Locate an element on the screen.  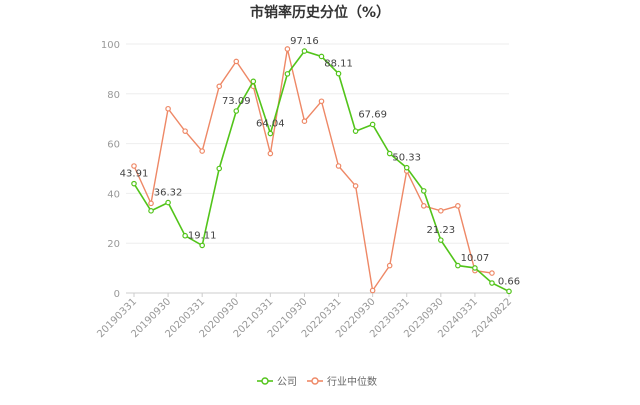
legend-item-industry-median: 行业中位数 is located at coordinates (342, 381).